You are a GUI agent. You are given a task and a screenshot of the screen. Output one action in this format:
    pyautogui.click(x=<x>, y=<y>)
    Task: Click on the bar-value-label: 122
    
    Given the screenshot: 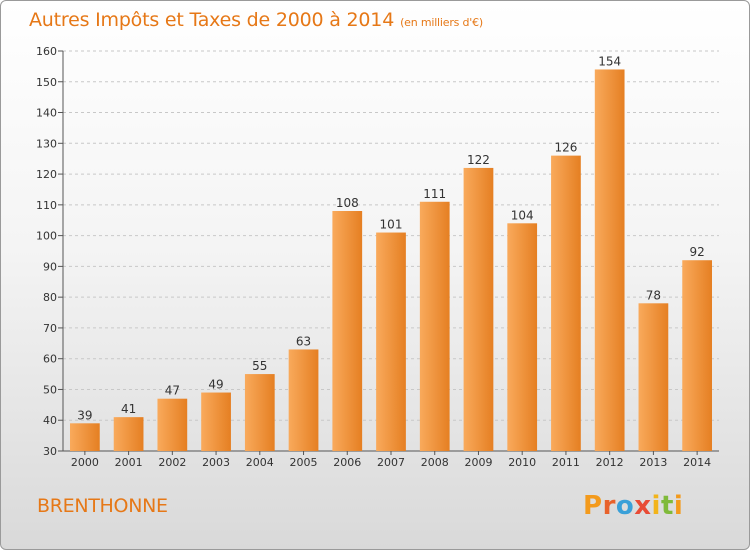 What is the action you would take?
    pyautogui.click(x=478, y=160)
    